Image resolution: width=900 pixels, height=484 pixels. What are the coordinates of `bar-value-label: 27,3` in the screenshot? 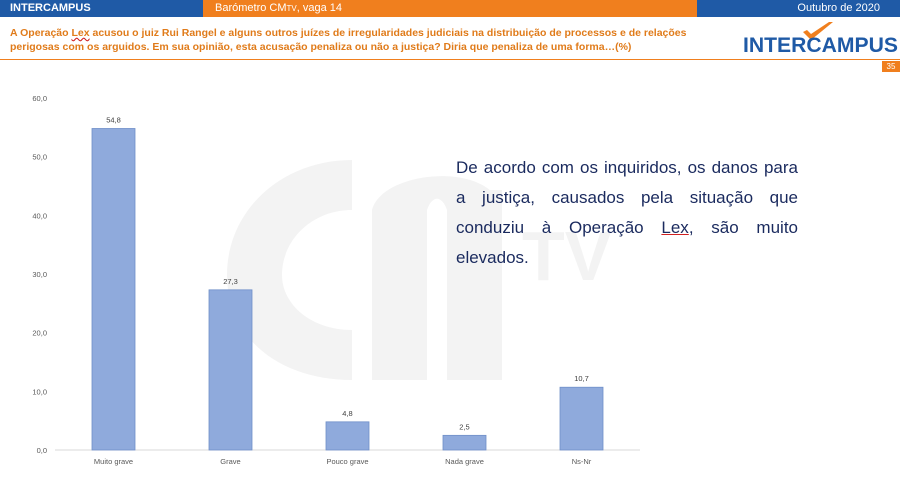 It's located at (230, 281).